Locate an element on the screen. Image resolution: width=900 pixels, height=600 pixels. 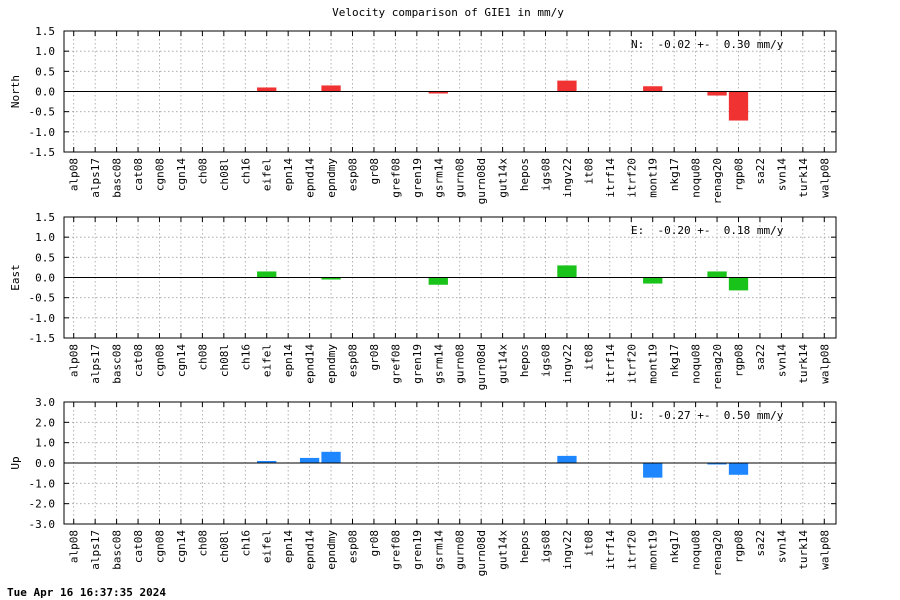
east-ytick-label: 0.5 is located at coordinates (45, 257).